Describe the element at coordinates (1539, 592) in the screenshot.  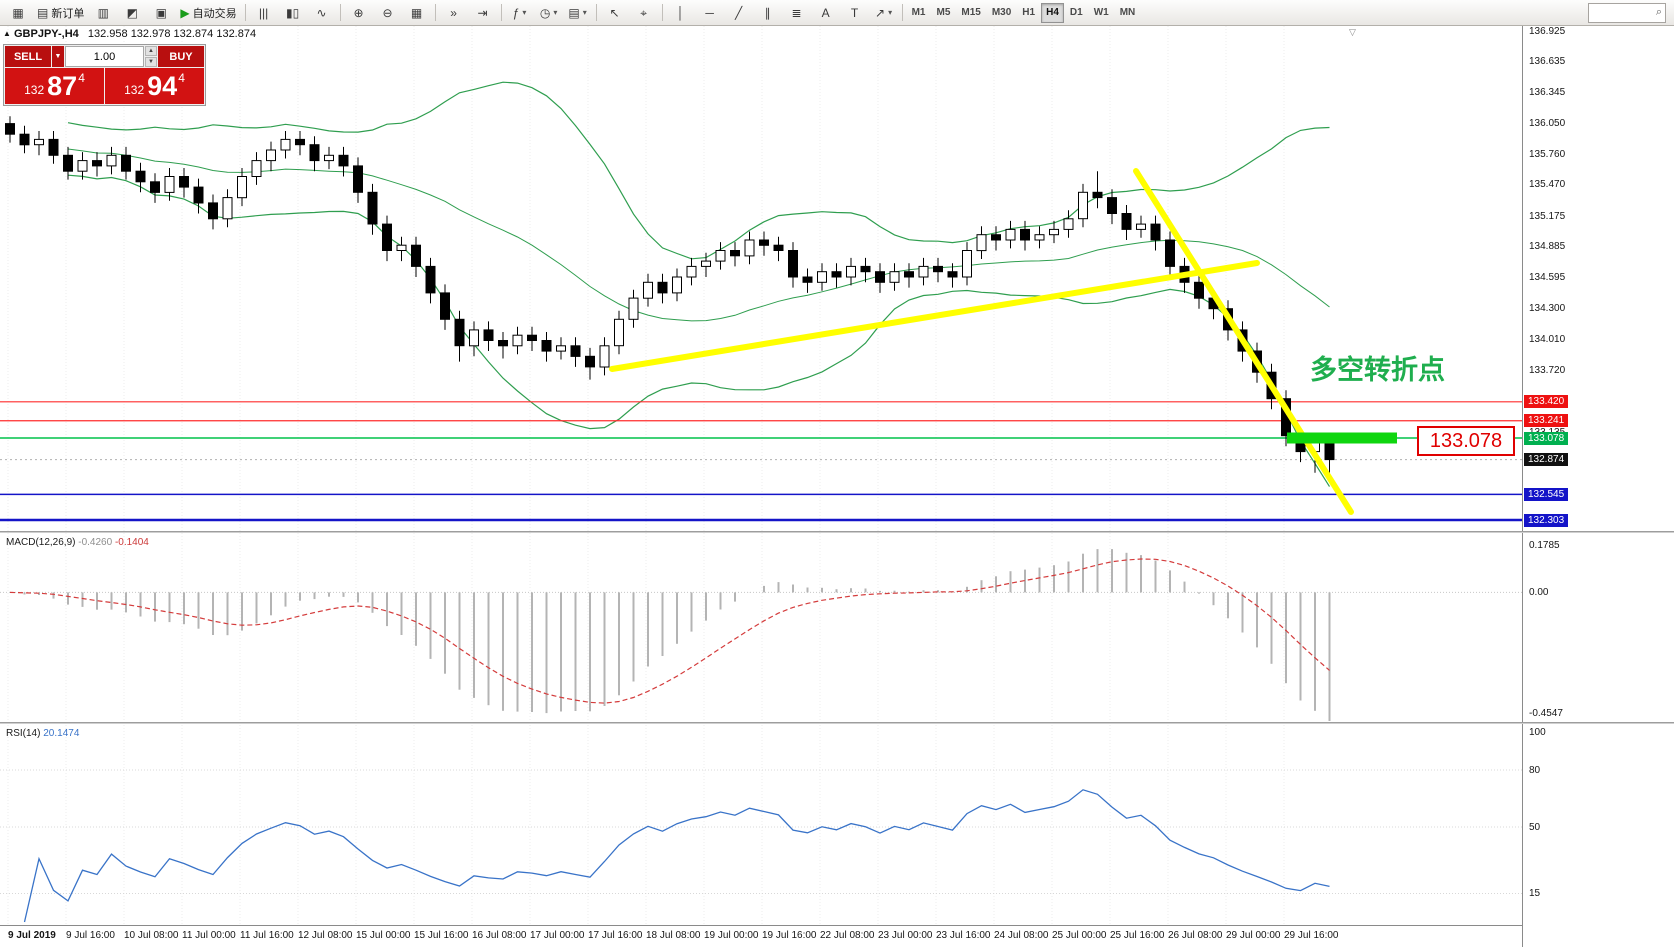
I see `macd-scale-label: 0.00` at that location.